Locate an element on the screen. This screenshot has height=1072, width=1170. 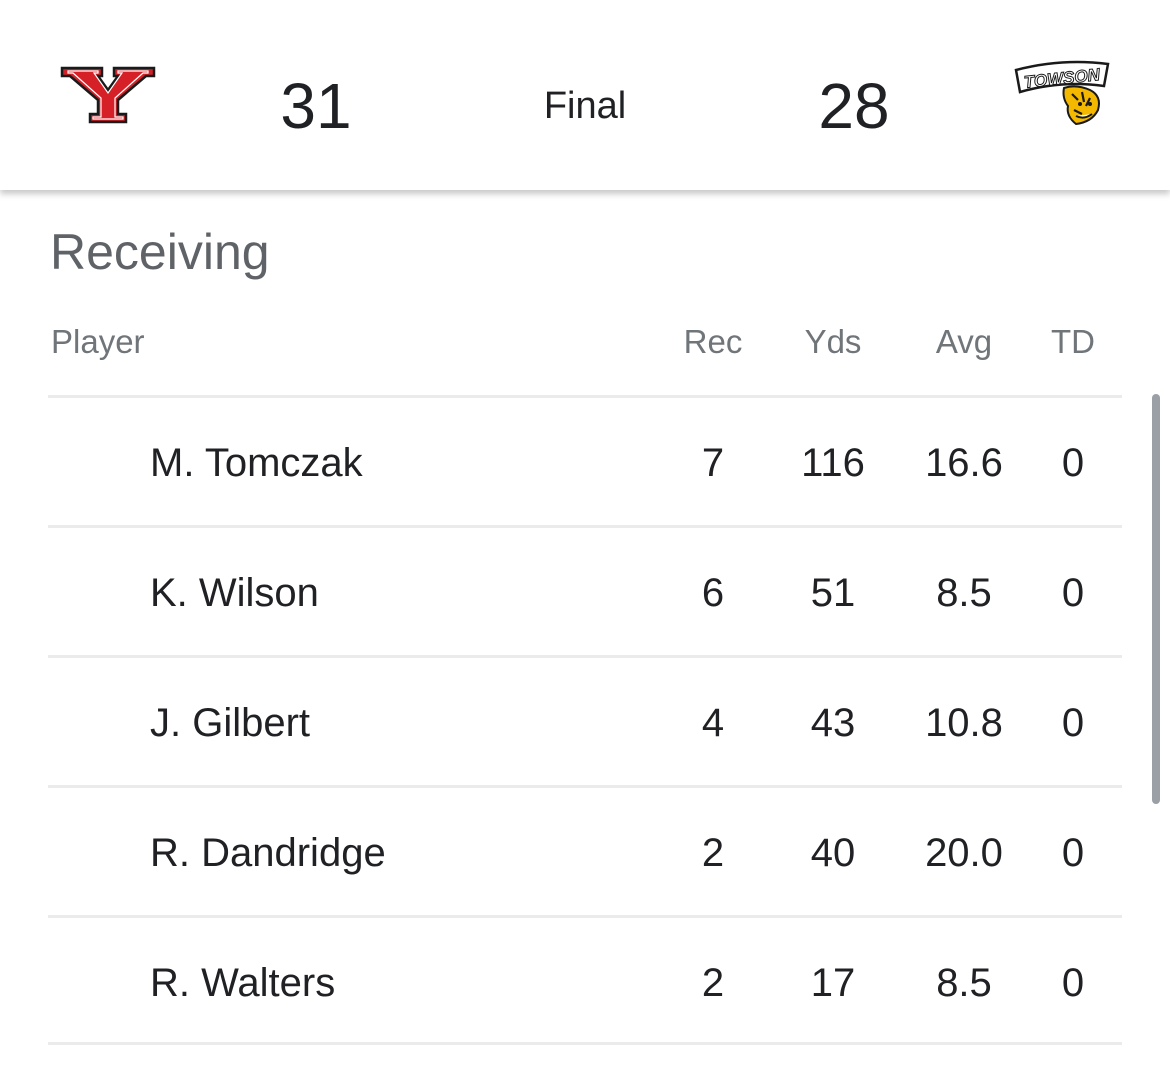
player-name: R. Dandridge is located at coordinates (268, 853).